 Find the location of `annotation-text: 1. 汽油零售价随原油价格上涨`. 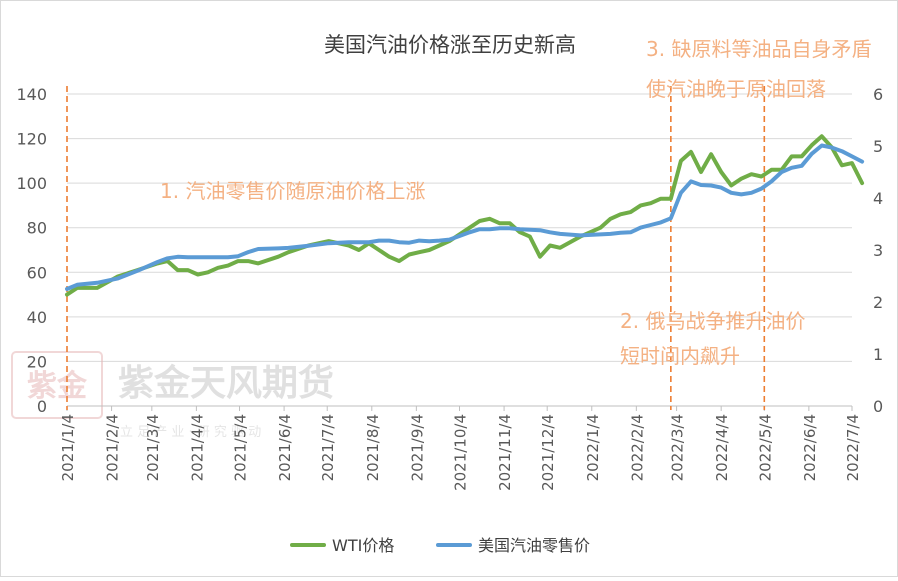

annotation-text: 1. 汽油零售价随原油价格上涨 is located at coordinates (292, 191).